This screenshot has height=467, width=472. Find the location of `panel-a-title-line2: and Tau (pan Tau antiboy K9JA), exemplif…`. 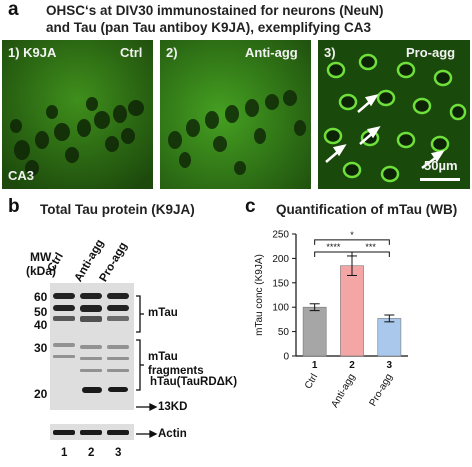

panel-a-title-line2: and Tau (pan Tau antiboy K9JA), exemplif… is located at coordinates (209, 27).